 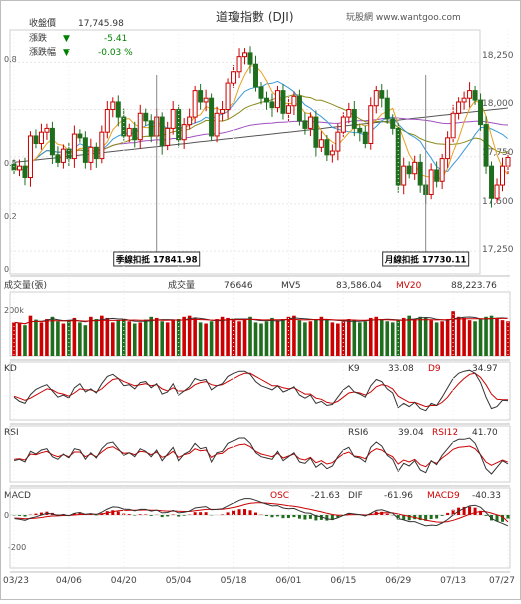 What do you see at coordinates (66, 53) in the screenshot?
I see `down-arrow-icon: ▼` at bounding box center [66, 53].